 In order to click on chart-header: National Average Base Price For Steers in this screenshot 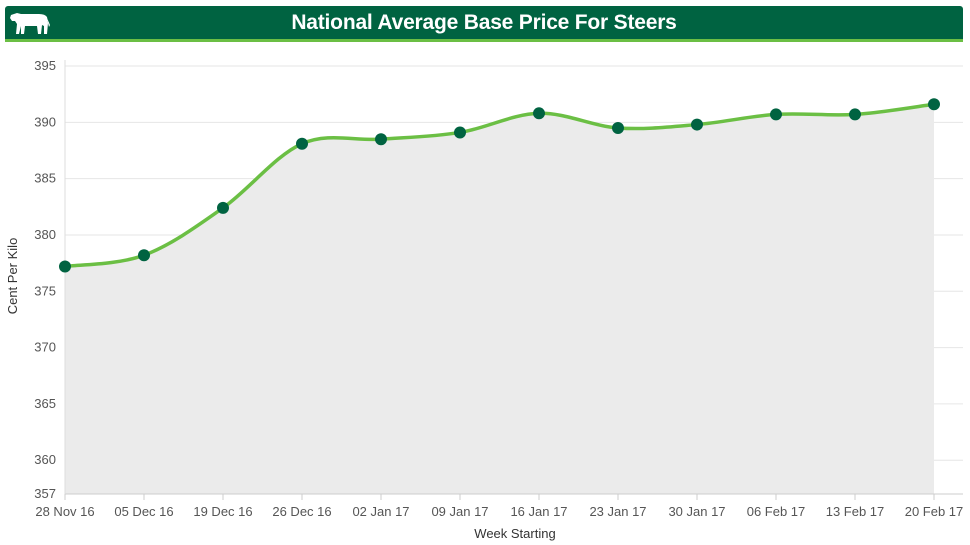, I will do `click(484, 24)`.